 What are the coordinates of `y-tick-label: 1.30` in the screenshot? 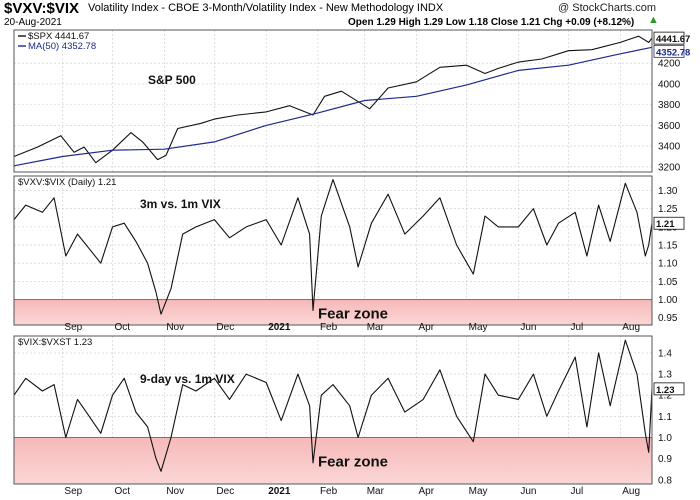 It's located at (668, 191).